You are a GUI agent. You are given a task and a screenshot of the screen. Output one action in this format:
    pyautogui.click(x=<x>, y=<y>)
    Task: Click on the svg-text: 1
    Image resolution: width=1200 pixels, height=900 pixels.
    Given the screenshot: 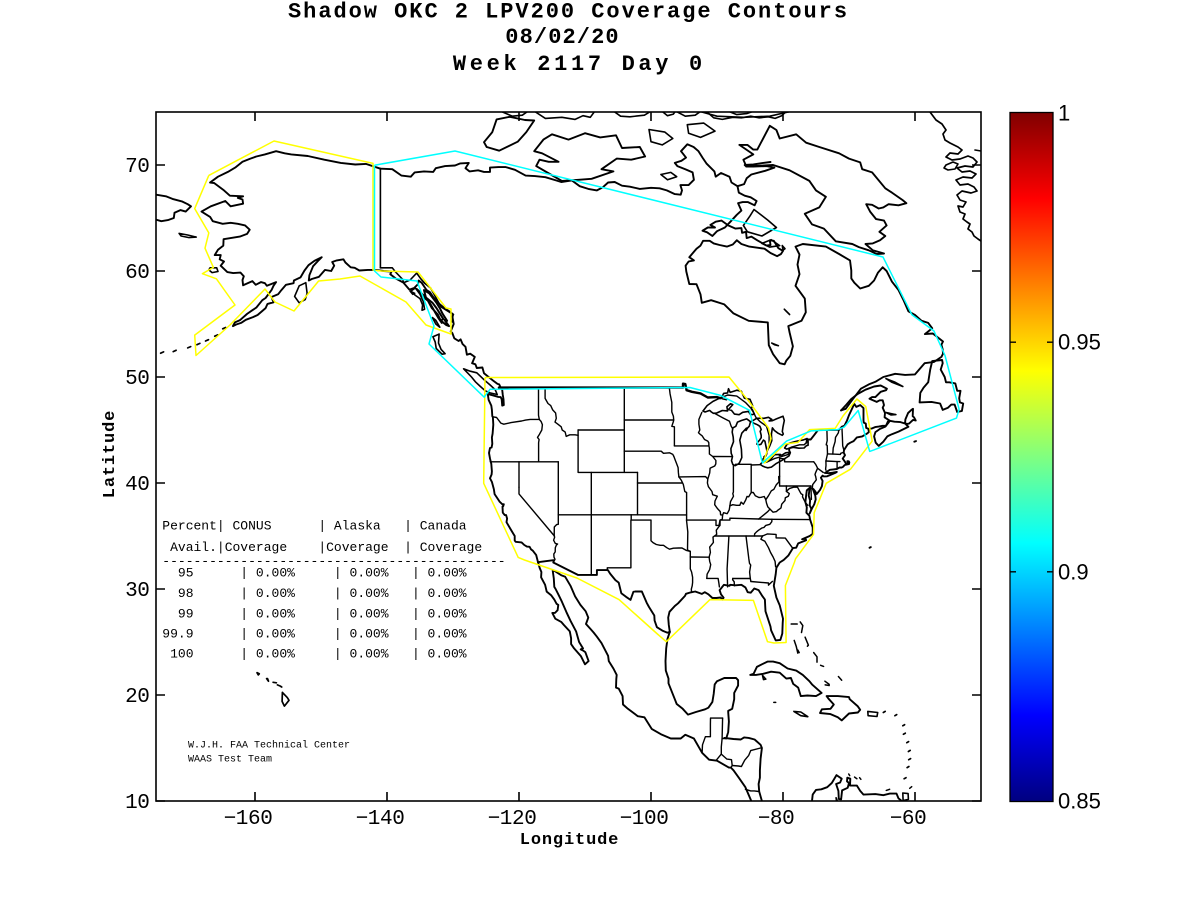 What is the action you would take?
    pyautogui.click(x=1064, y=113)
    